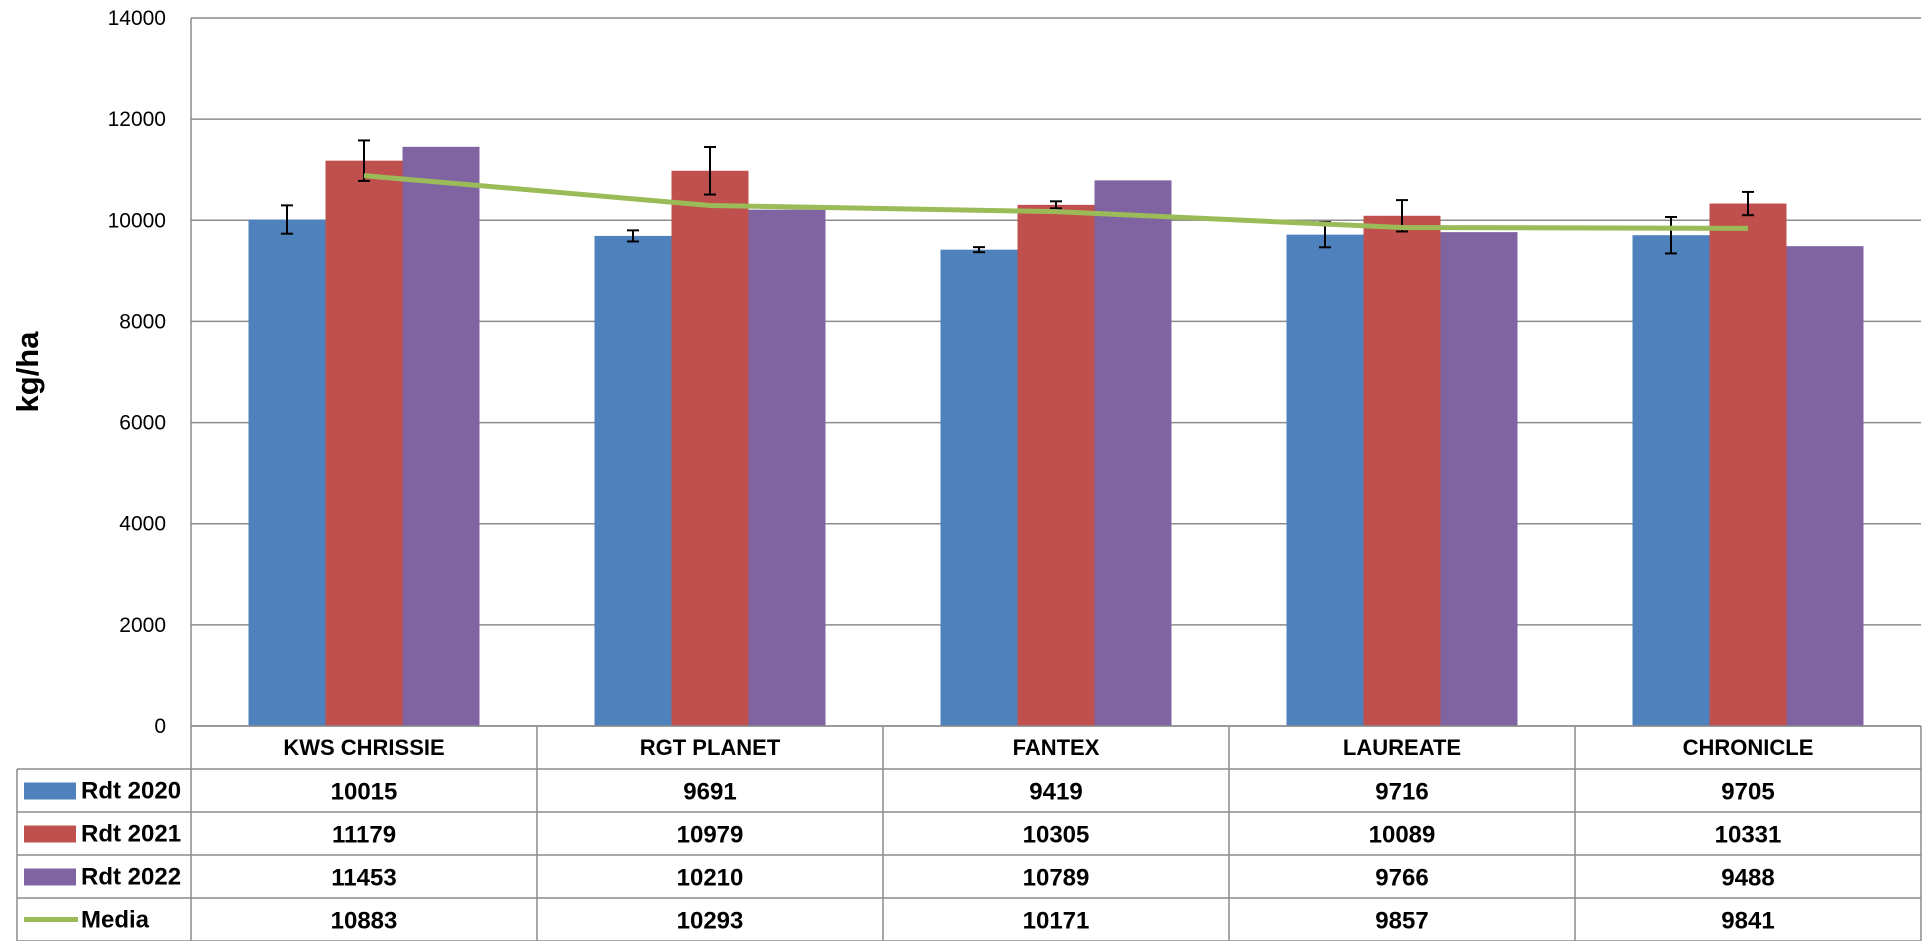 This screenshot has height=941, width=1930. I want to click on table-cell: 10331, so click(1748, 835).